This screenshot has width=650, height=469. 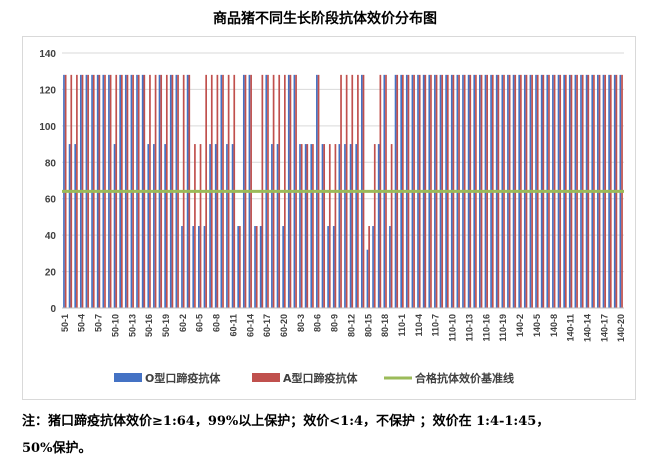 I want to click on x-tick-label: 110-19, so click(x=503, y=328).